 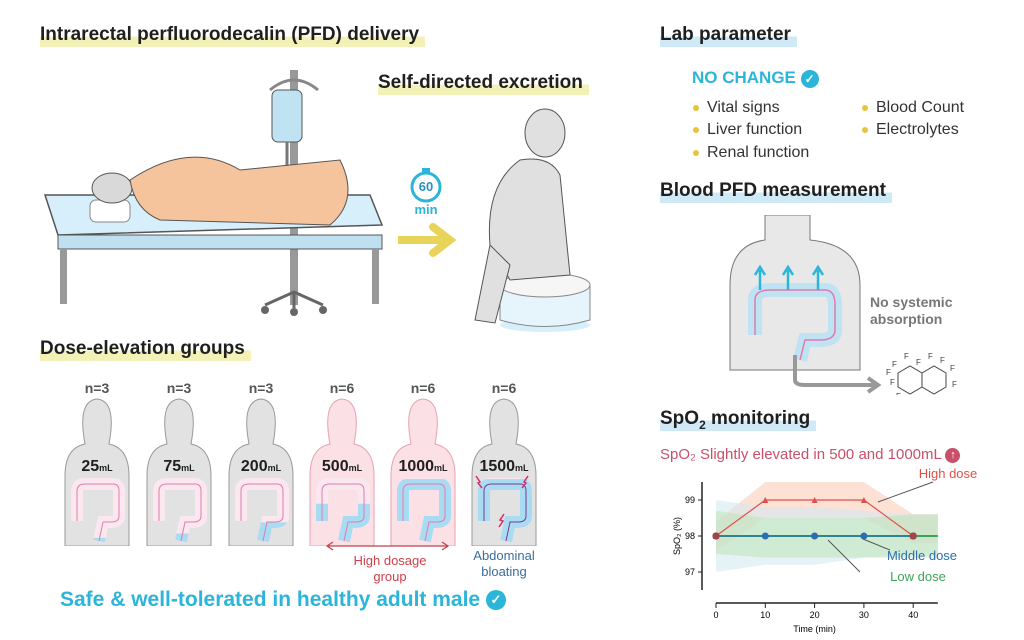 What do you see at coordinates (342, 466) in the screenshot?
I see `dose-volume: 500mL` at bounding box center [342, 466].